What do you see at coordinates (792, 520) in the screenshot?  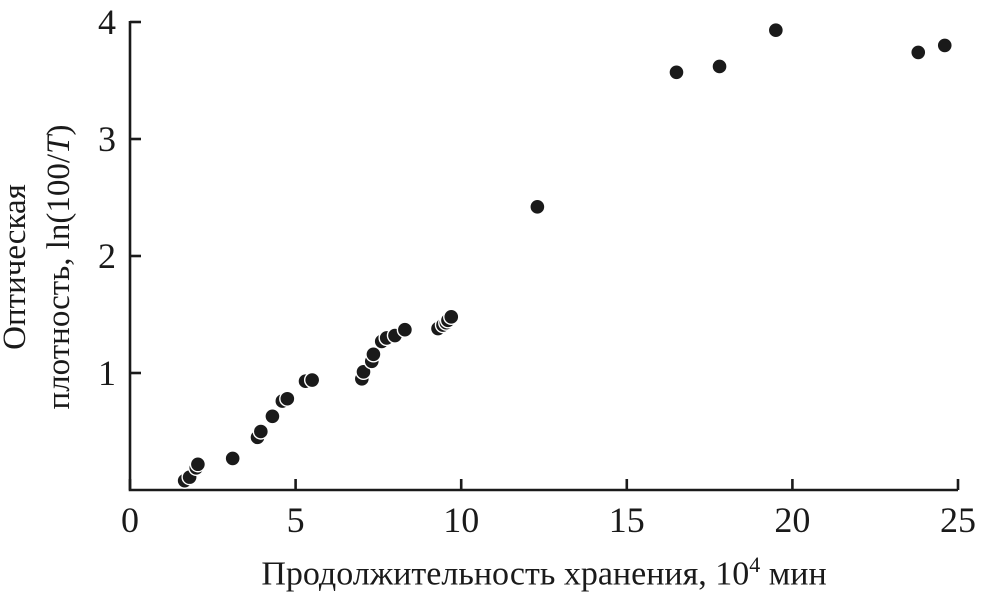 I see `x-tick-label: 20` at bounding box center [792, 520].